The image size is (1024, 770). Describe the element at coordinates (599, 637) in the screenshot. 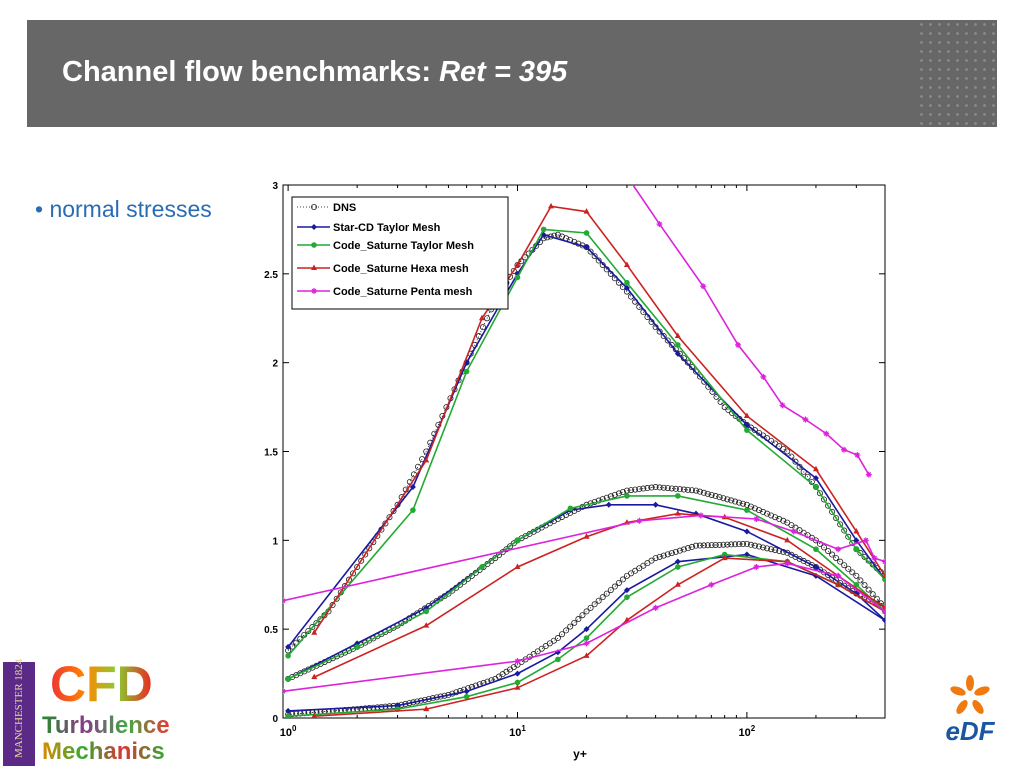

I see `series-line` at that location.